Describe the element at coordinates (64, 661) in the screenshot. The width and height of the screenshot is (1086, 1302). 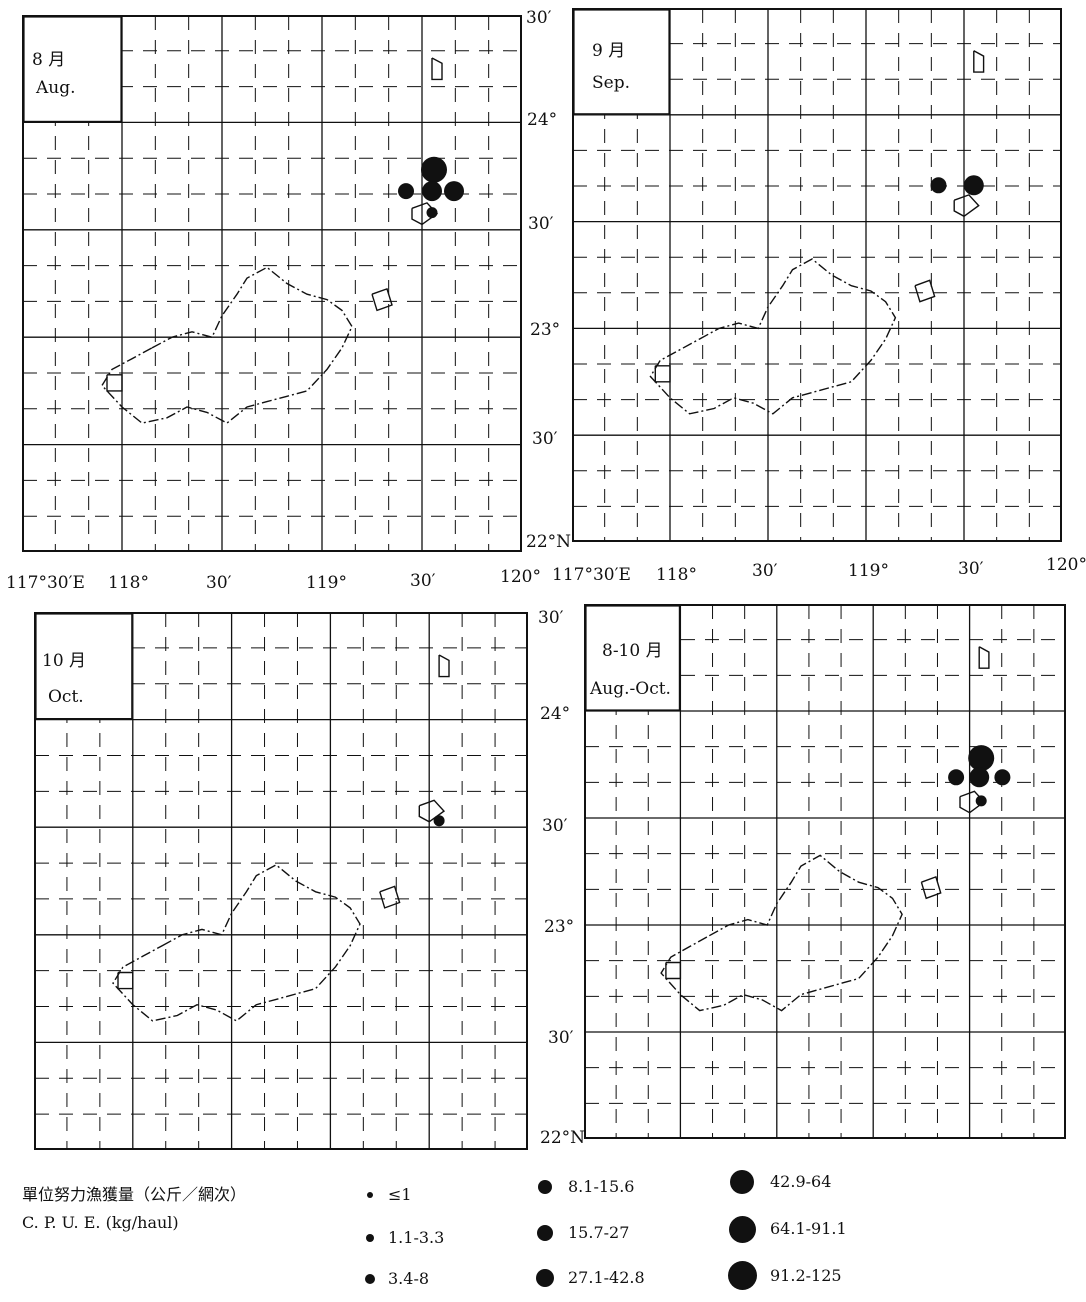
I see `panel-title-zh: 10 月` at that location.